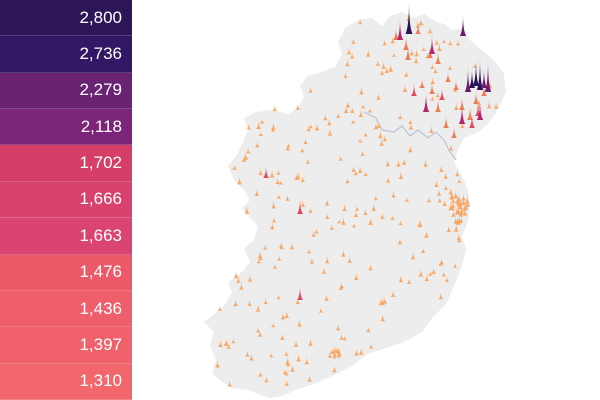 The image size is (600, 400). Describe the element at coordinates (66, 127) in the screenshot. I see `legend-item: 2,118` at that location.